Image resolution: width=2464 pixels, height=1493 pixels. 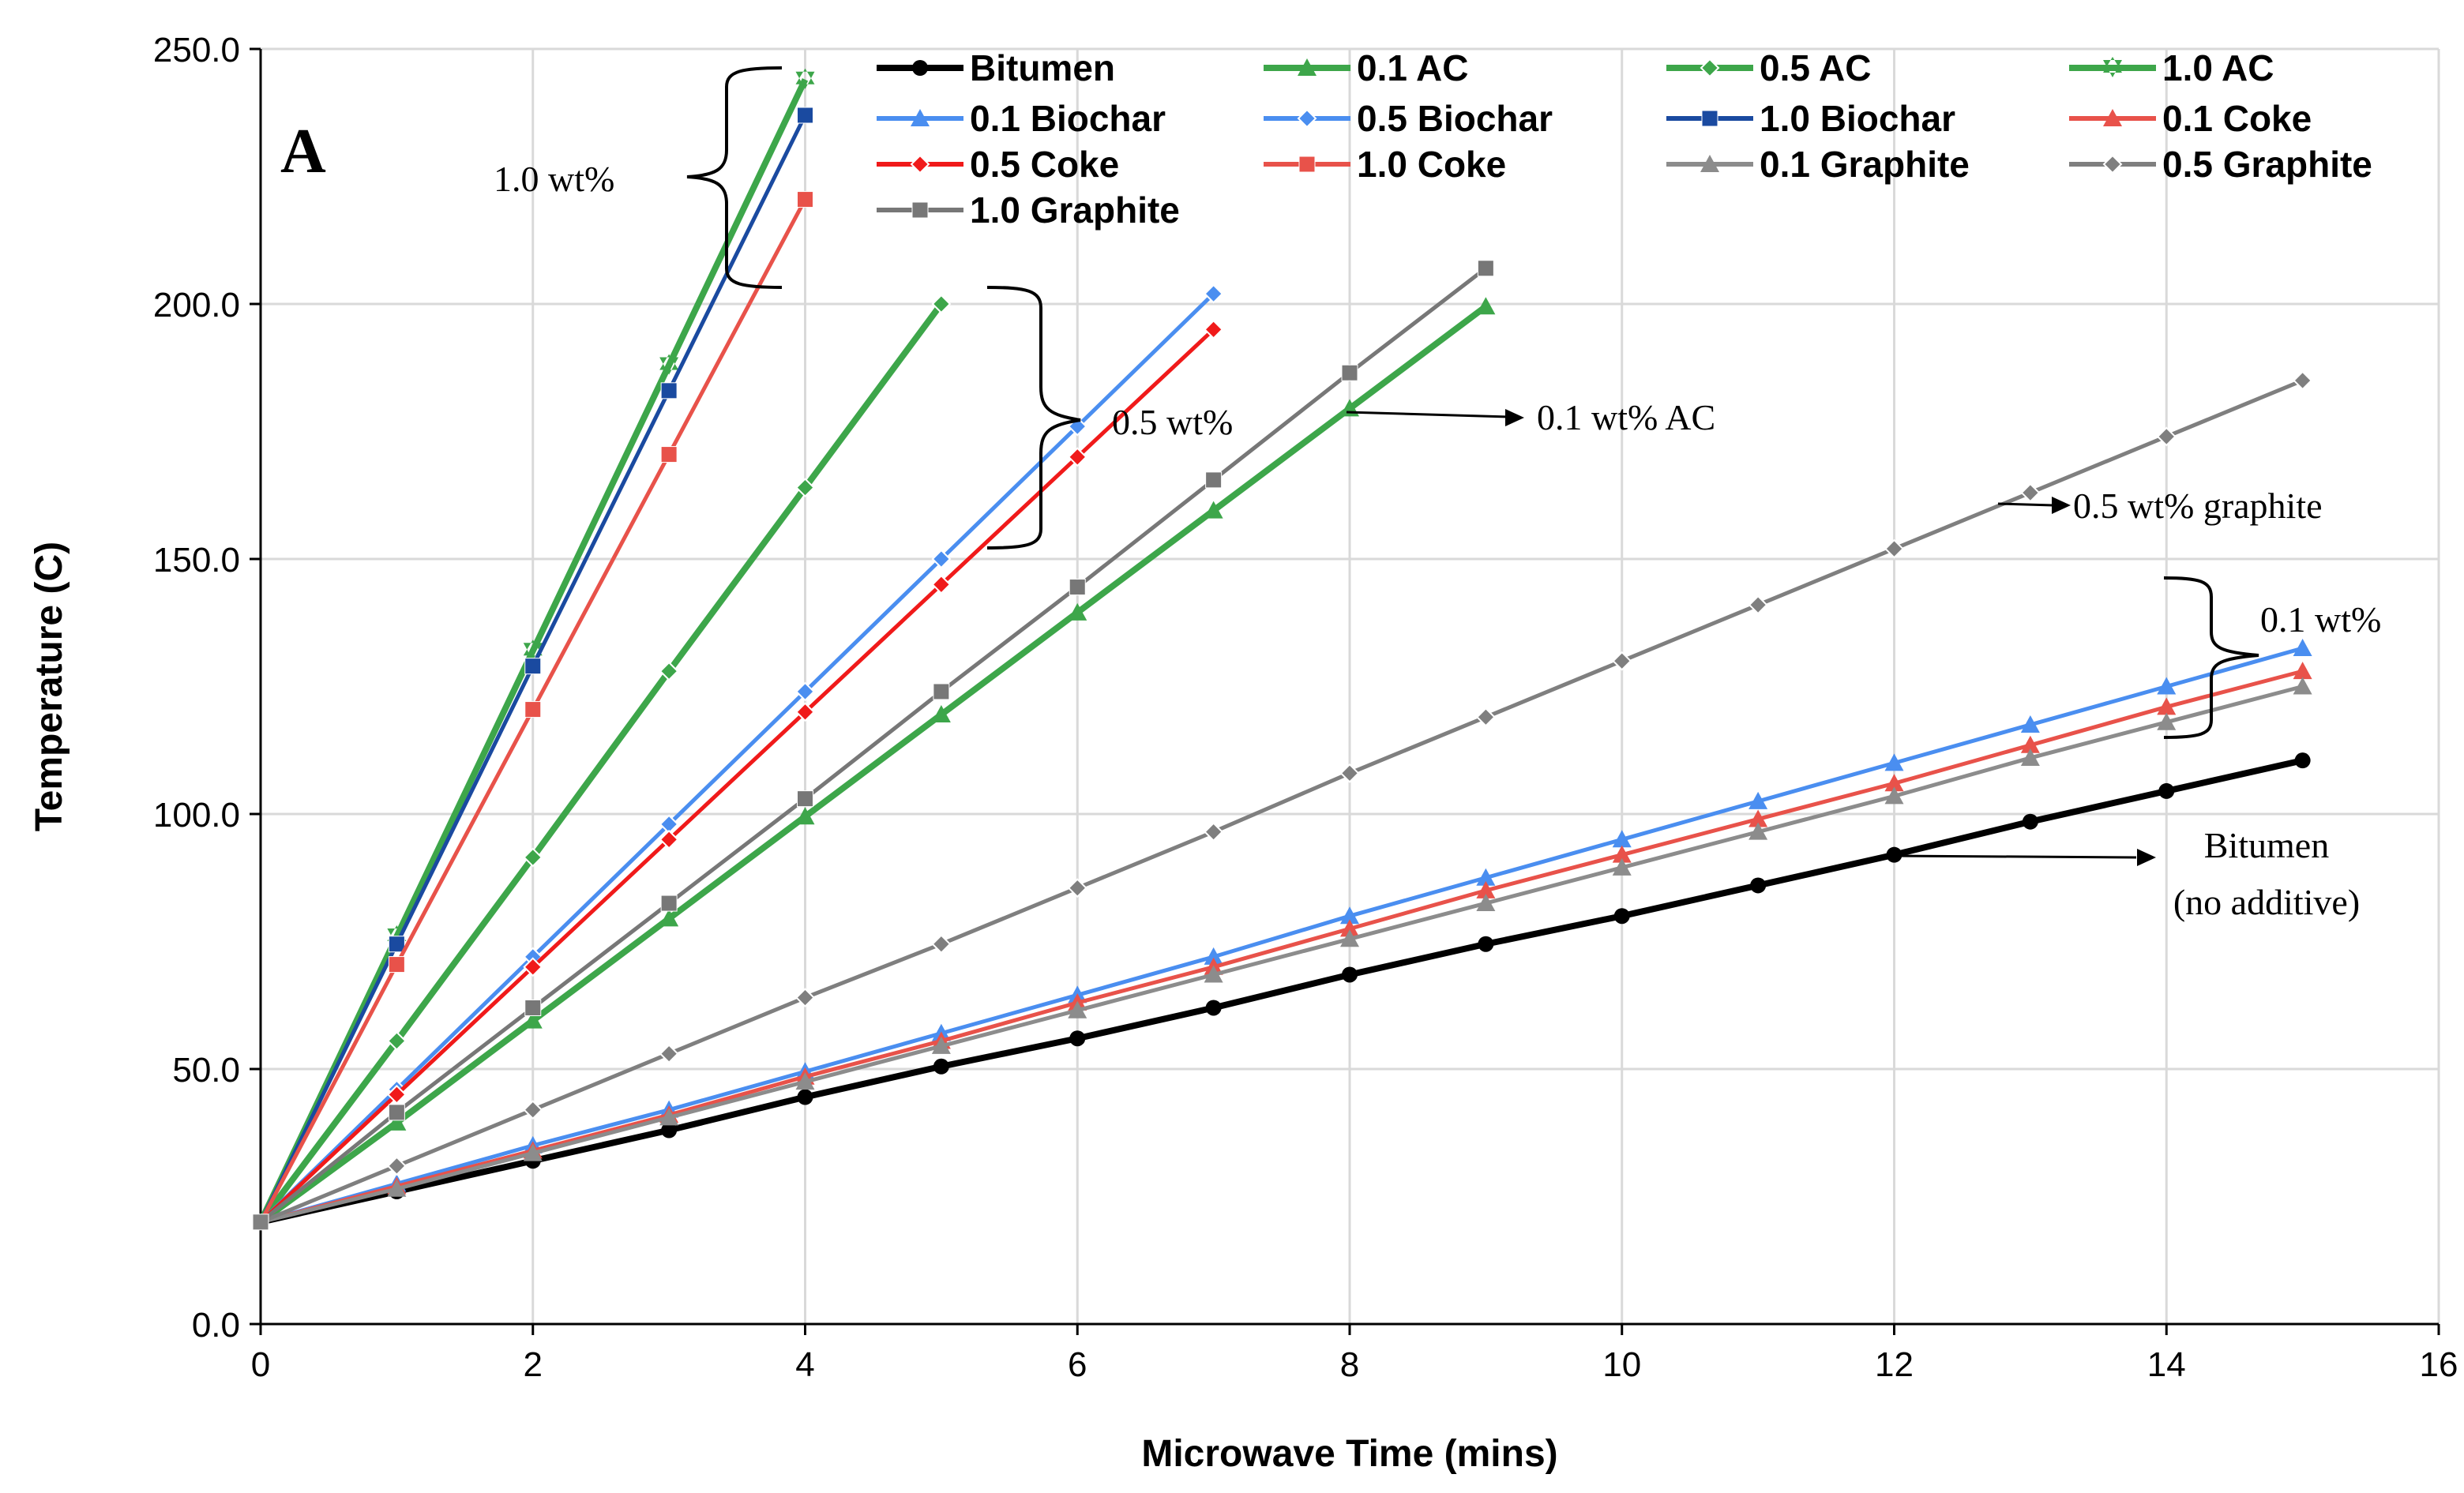 What do you see at coordinates (2025, 504) in the screenshot?
I see `arrow-graphite05` at bounding box center [2025, 504].